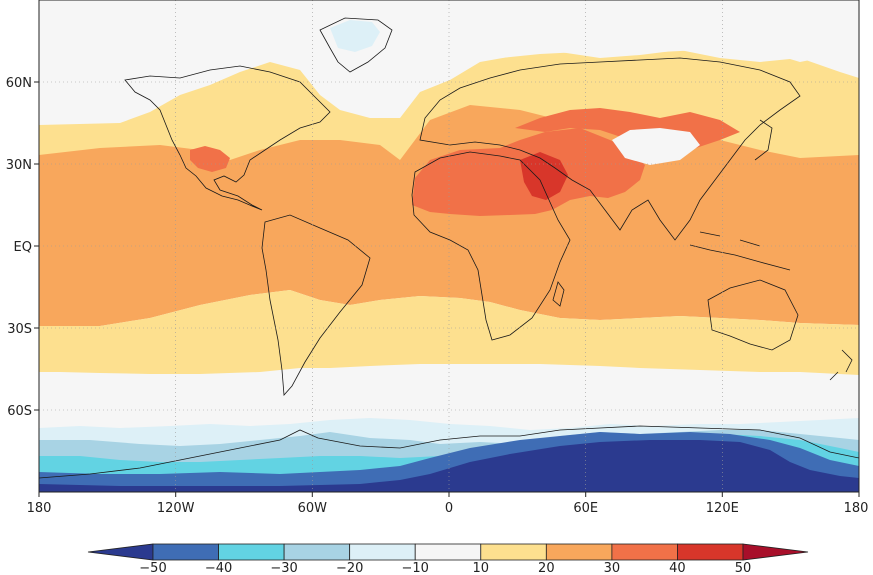 The height and width of the screenshot is (575, 873). I want to click on colorbar-swatches, so click(448, 552).